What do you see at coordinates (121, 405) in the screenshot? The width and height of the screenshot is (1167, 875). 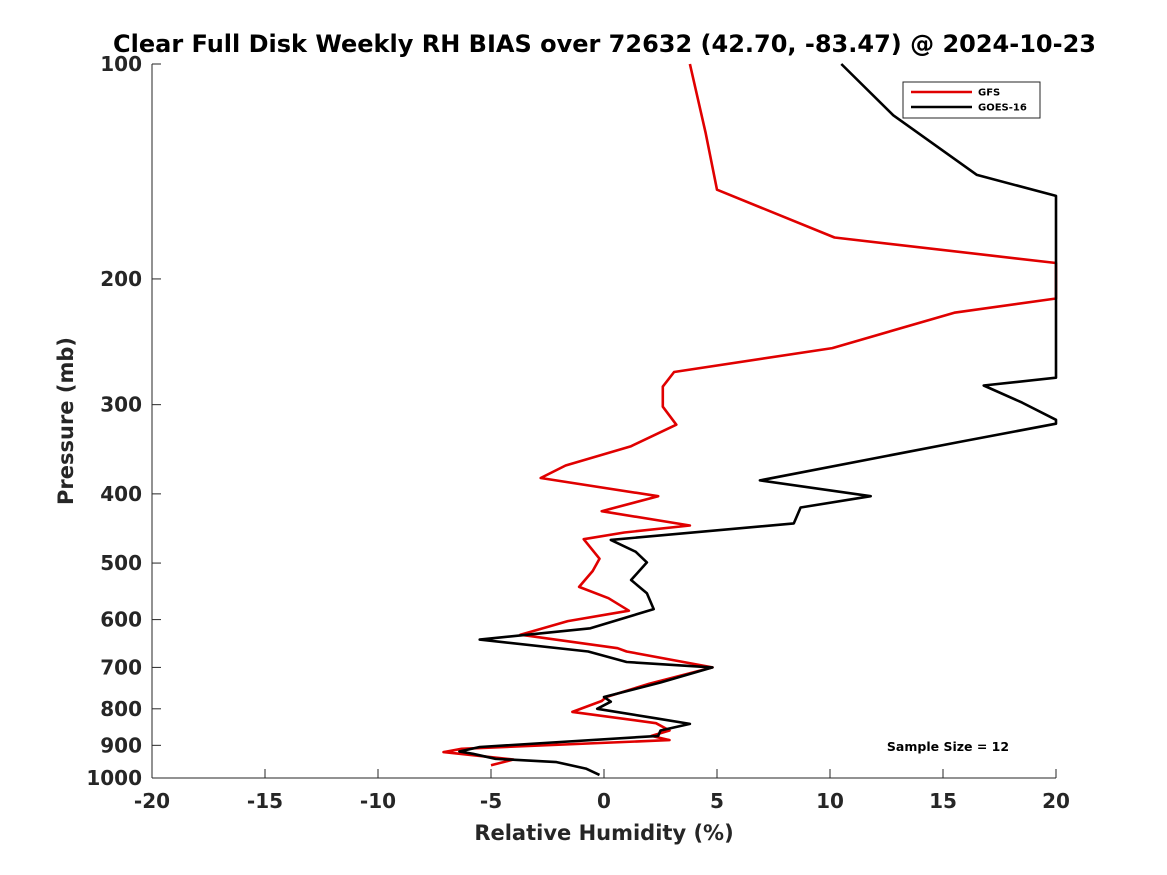 I see `y-tick-label: 300` at bounding box center [121, 405].